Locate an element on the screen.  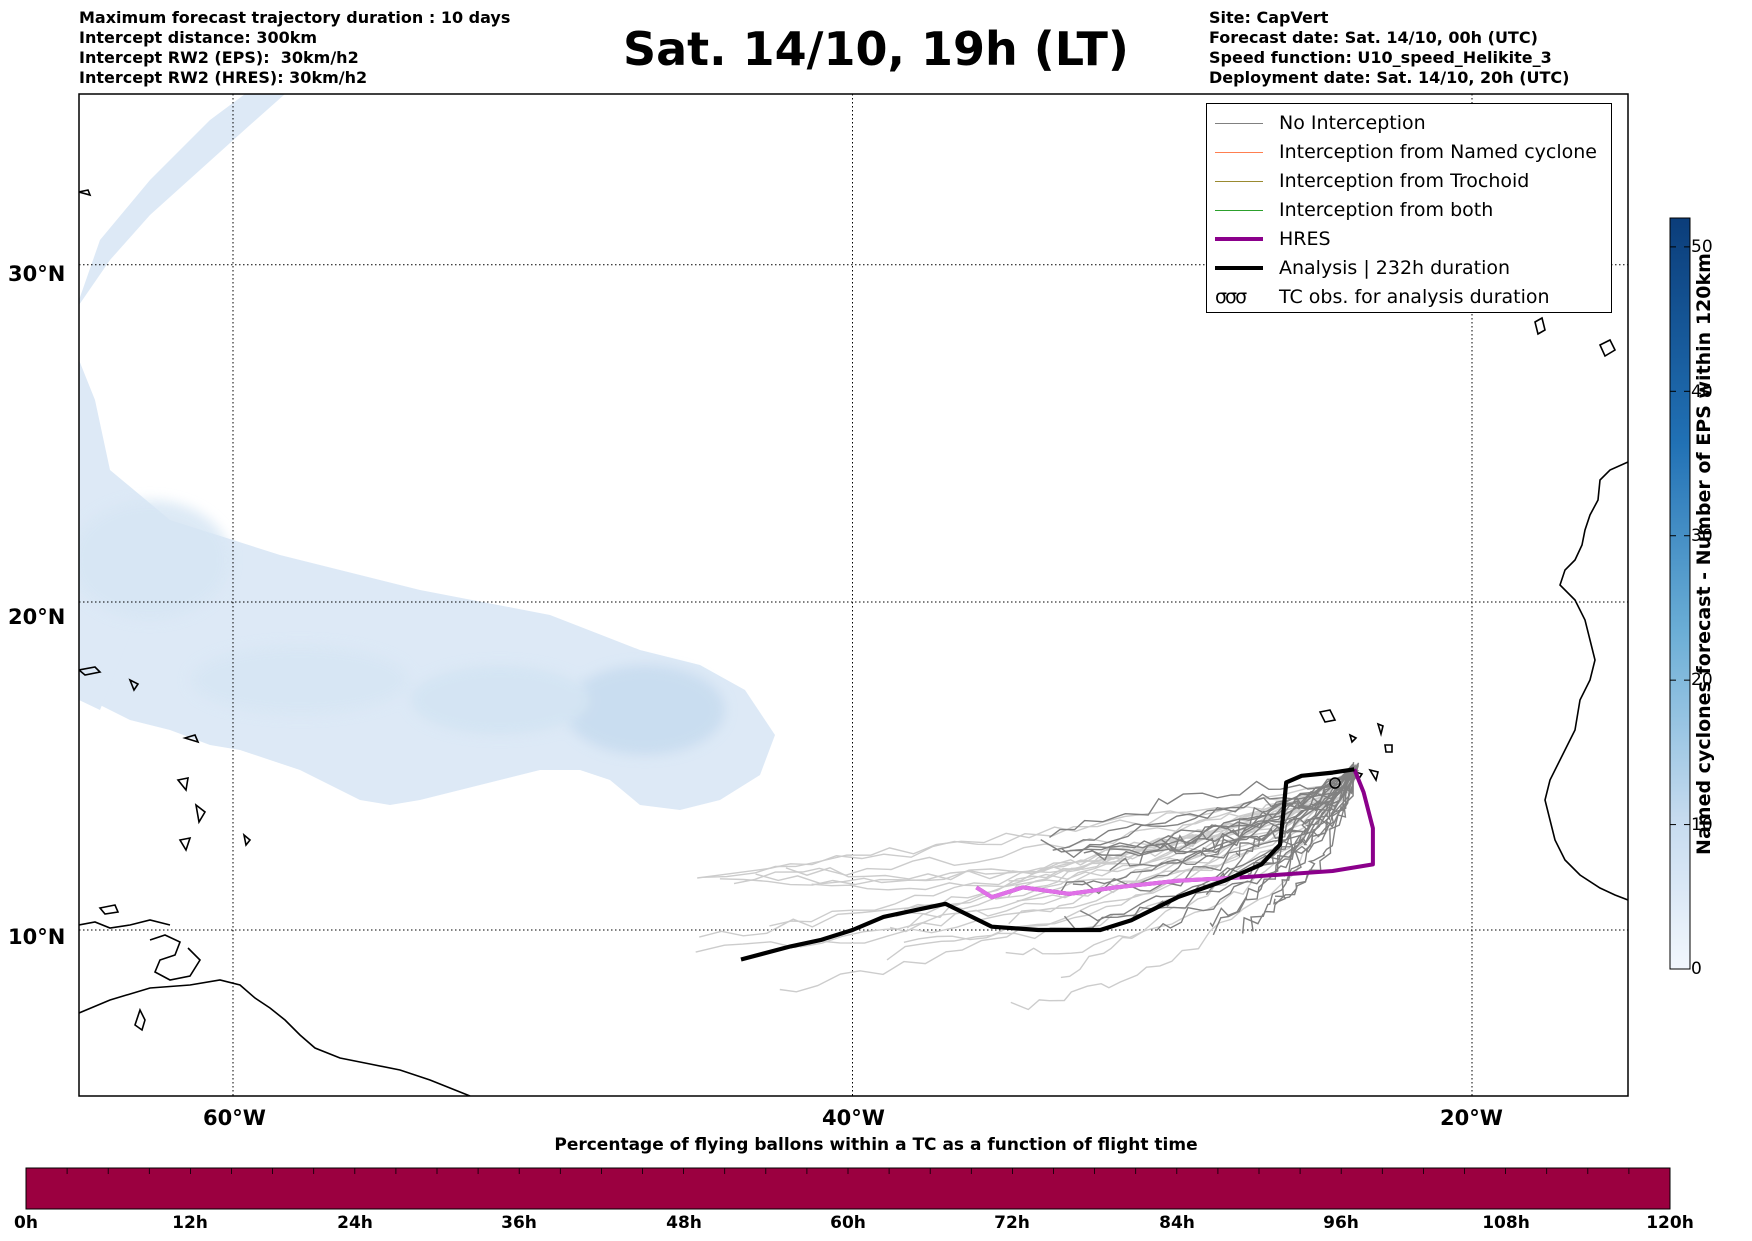
bottom-tick-108h: 108h is located at coordinates (1506, 1223).